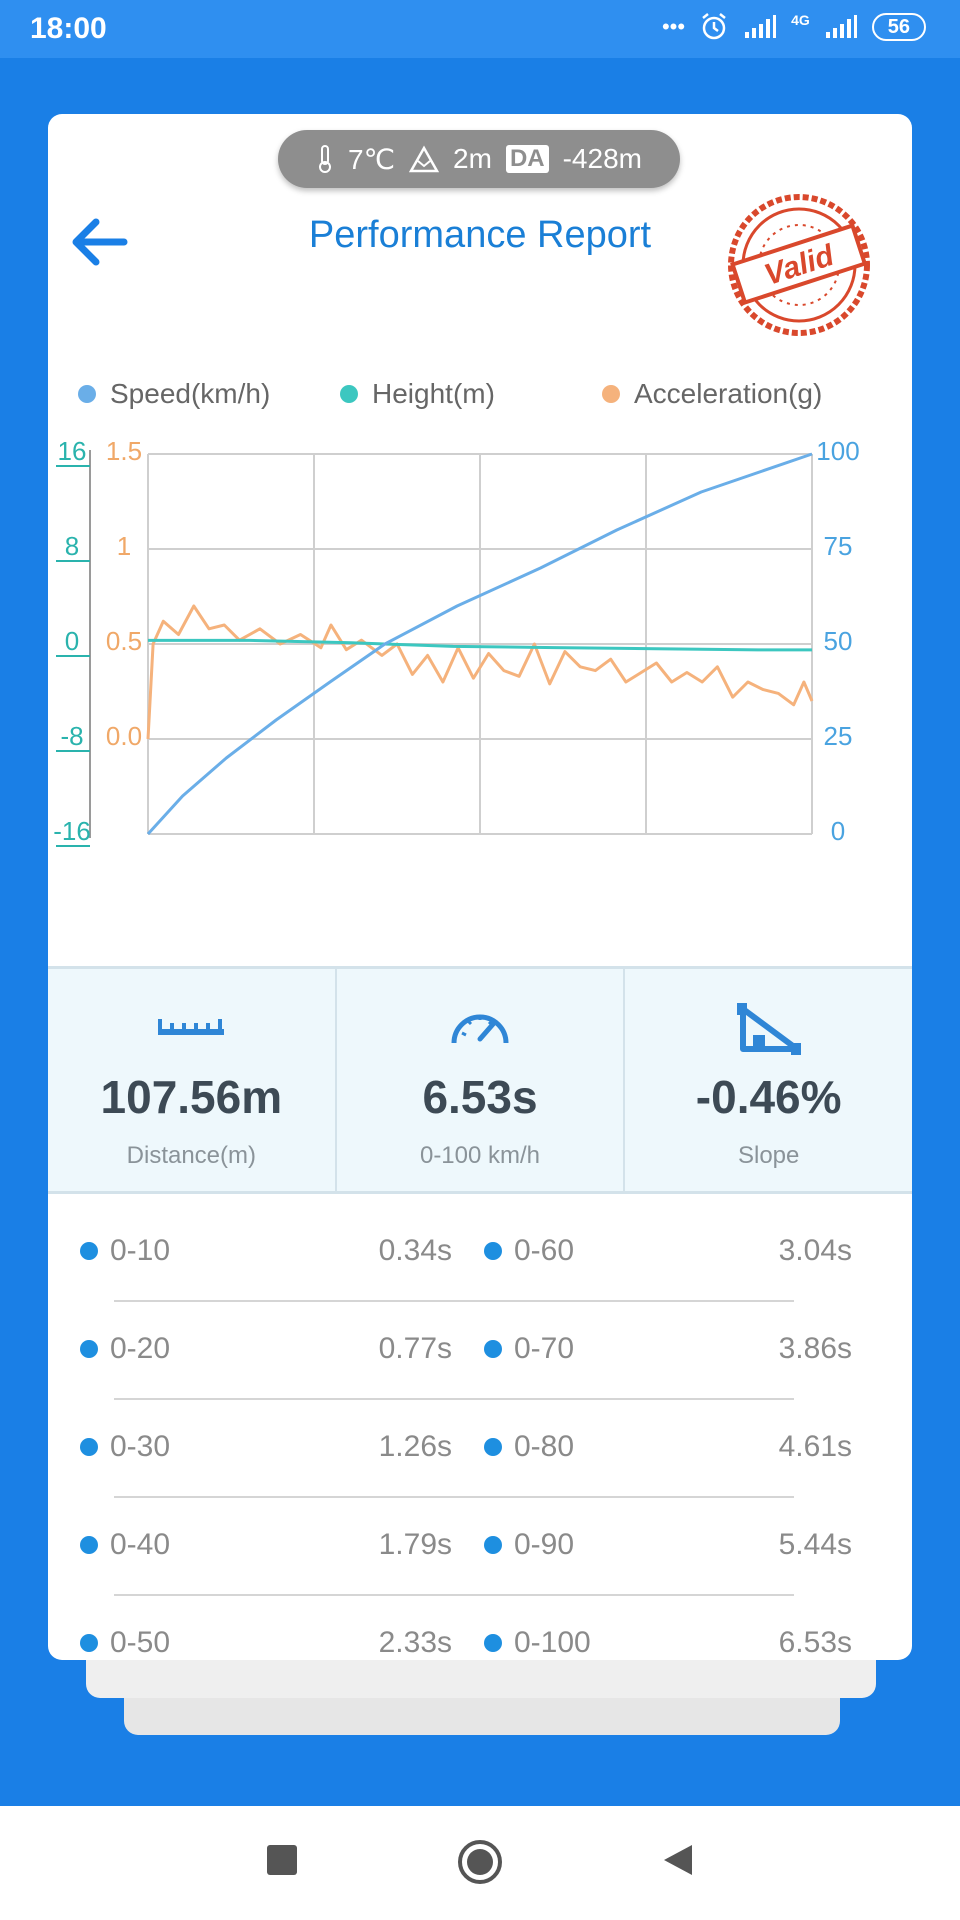 Image resolution: width=960 pixels, height=1920 pixels. Describe the element at coordinates (325, 159) in the screenshot. I see `thermometer-icon` at that location.